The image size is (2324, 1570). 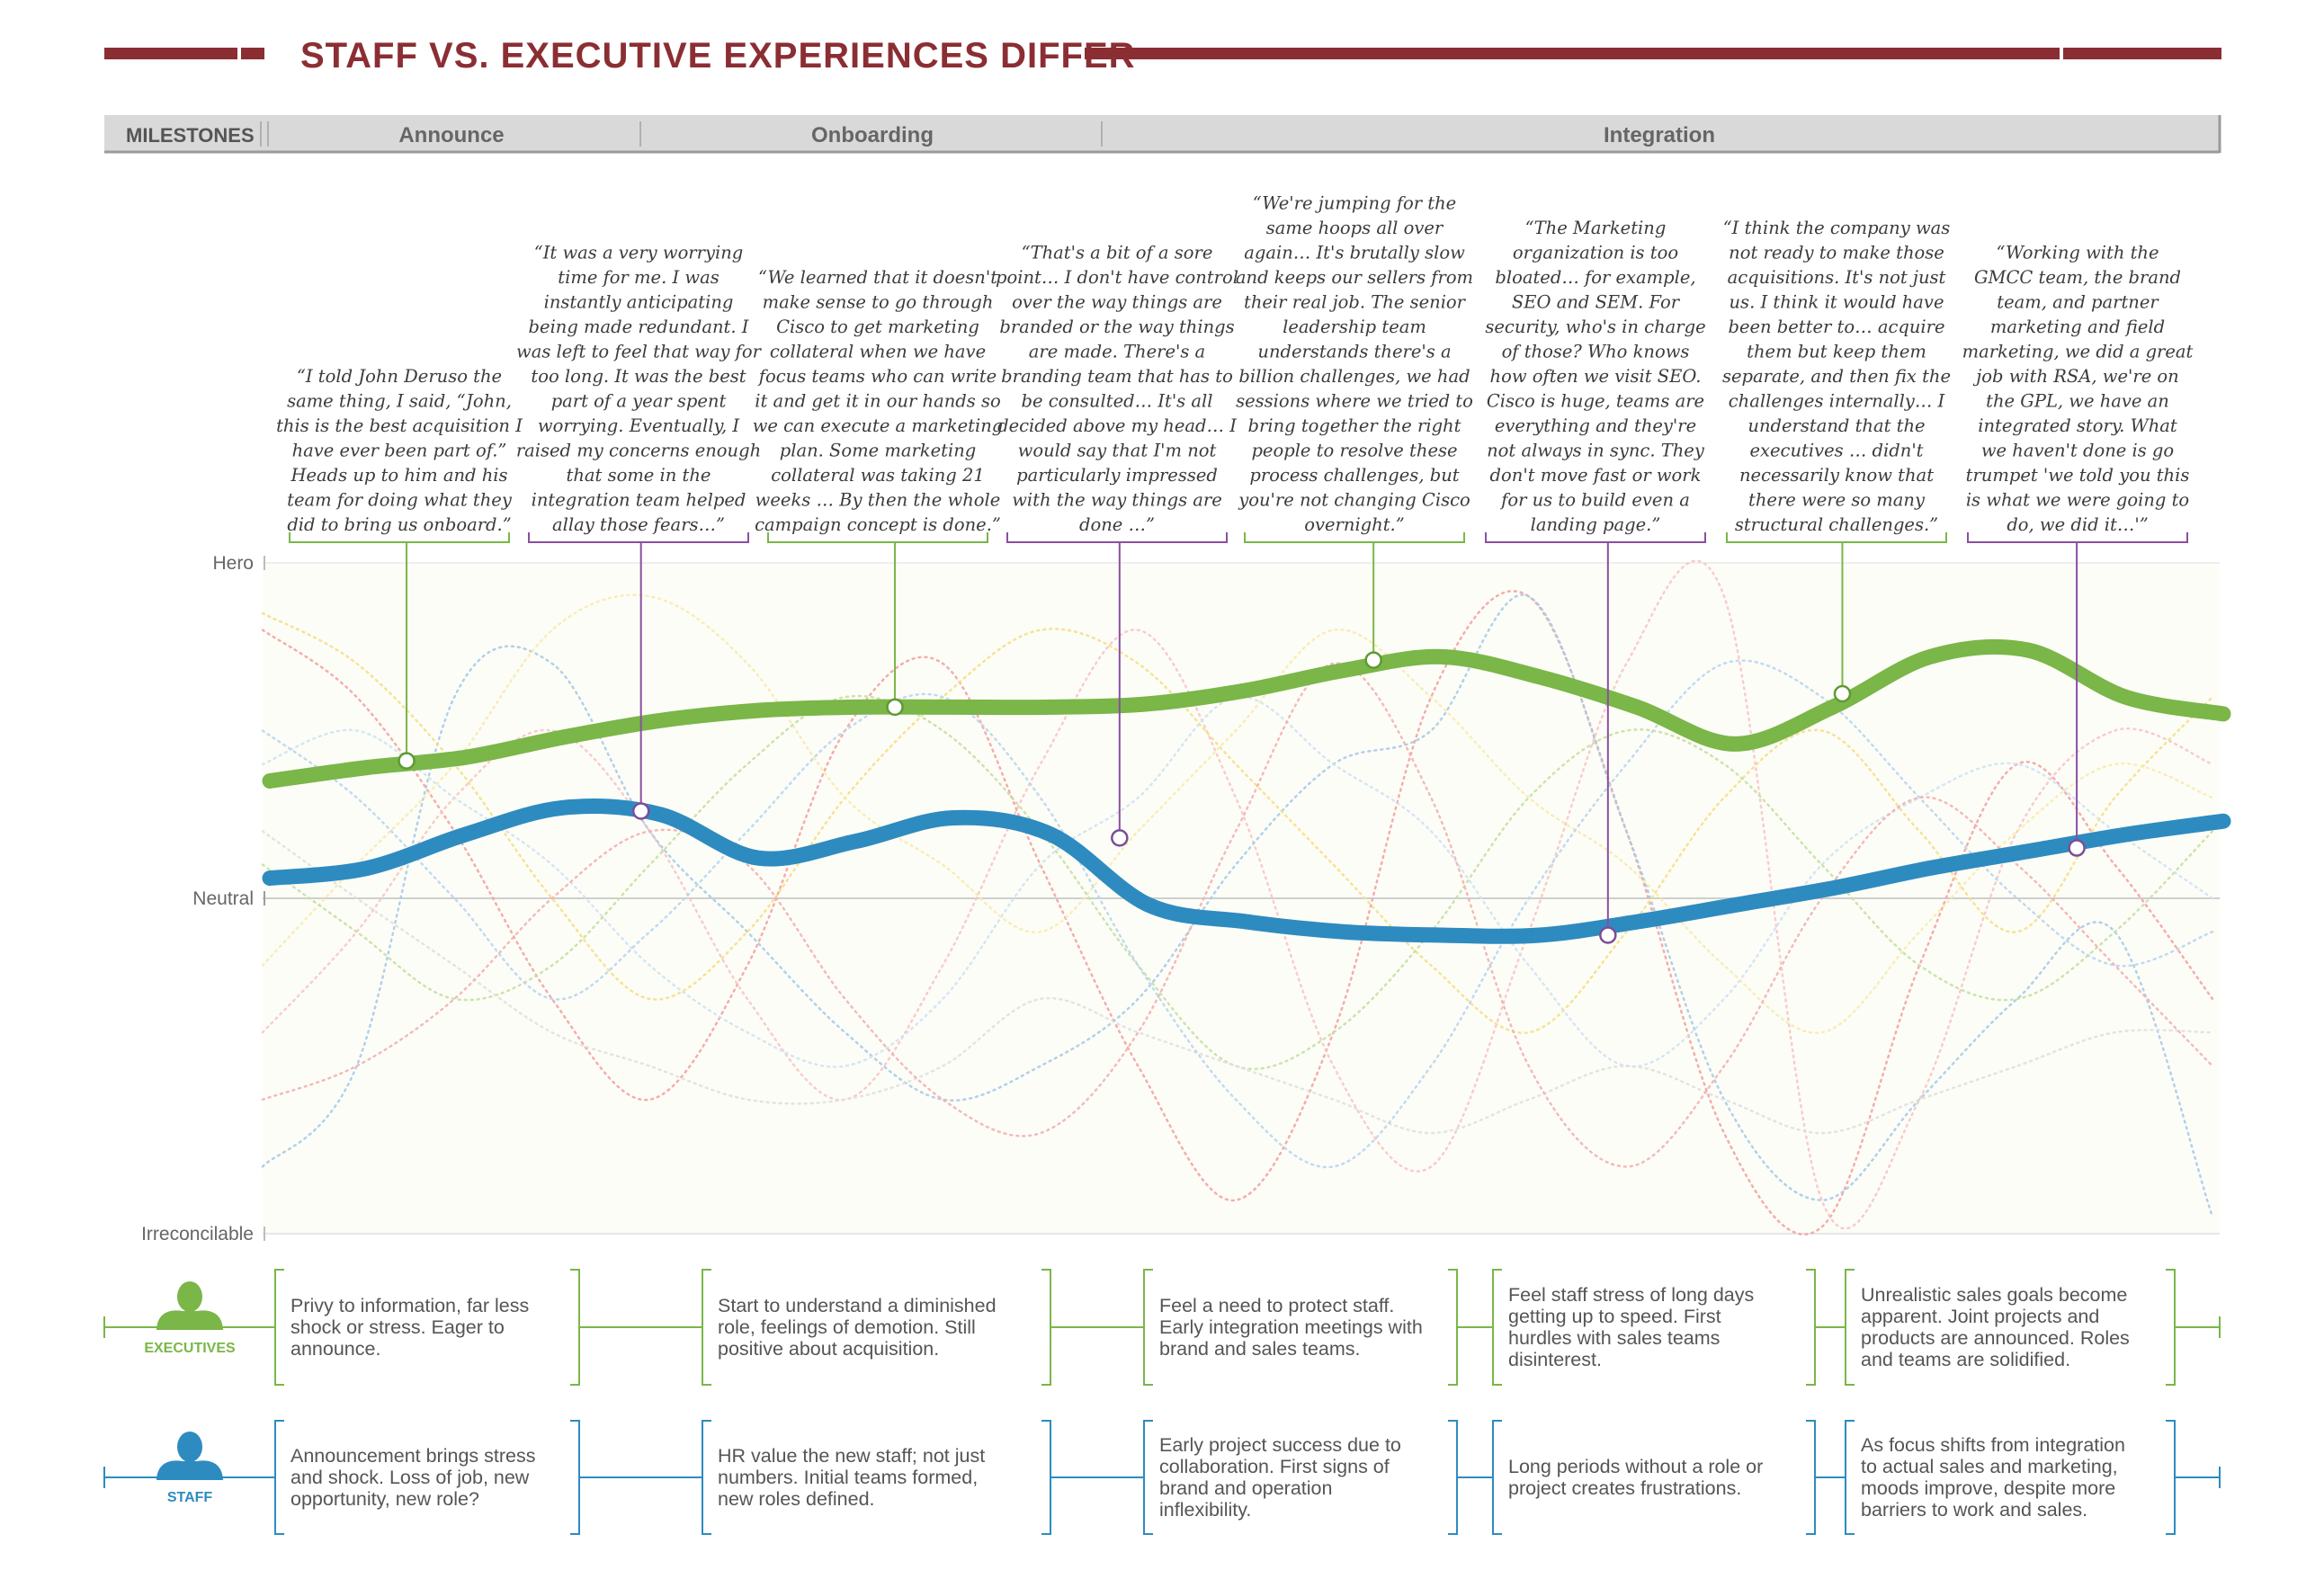 I want to click on quote-line: do, we did it…'”, so click(x=2077, y=524).